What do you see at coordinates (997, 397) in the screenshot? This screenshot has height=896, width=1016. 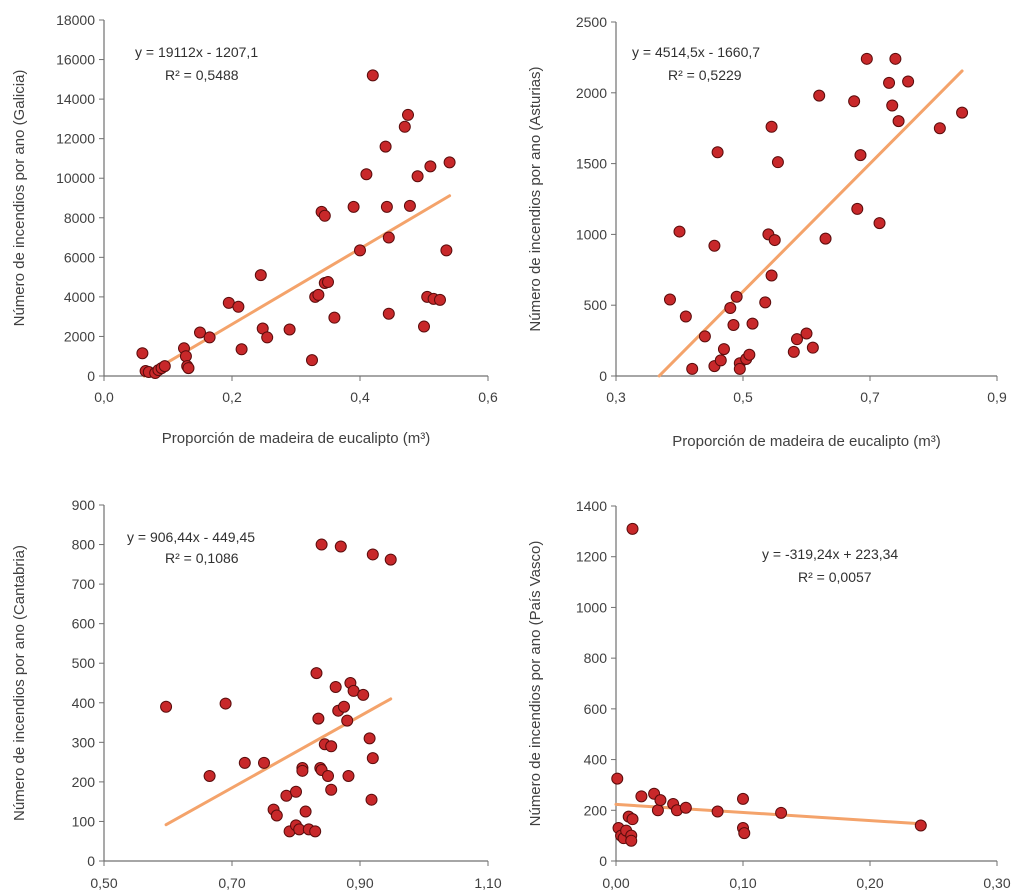 I see `x-tick-label: 0,9` at bounding box center [997, 397].